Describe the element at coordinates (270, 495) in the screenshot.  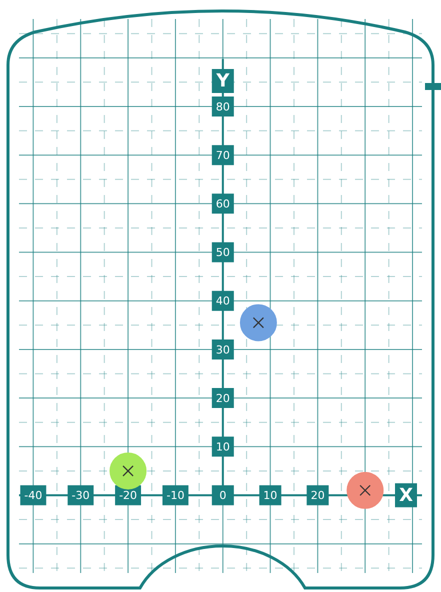
I see `x-tick-label: 10` at that location.